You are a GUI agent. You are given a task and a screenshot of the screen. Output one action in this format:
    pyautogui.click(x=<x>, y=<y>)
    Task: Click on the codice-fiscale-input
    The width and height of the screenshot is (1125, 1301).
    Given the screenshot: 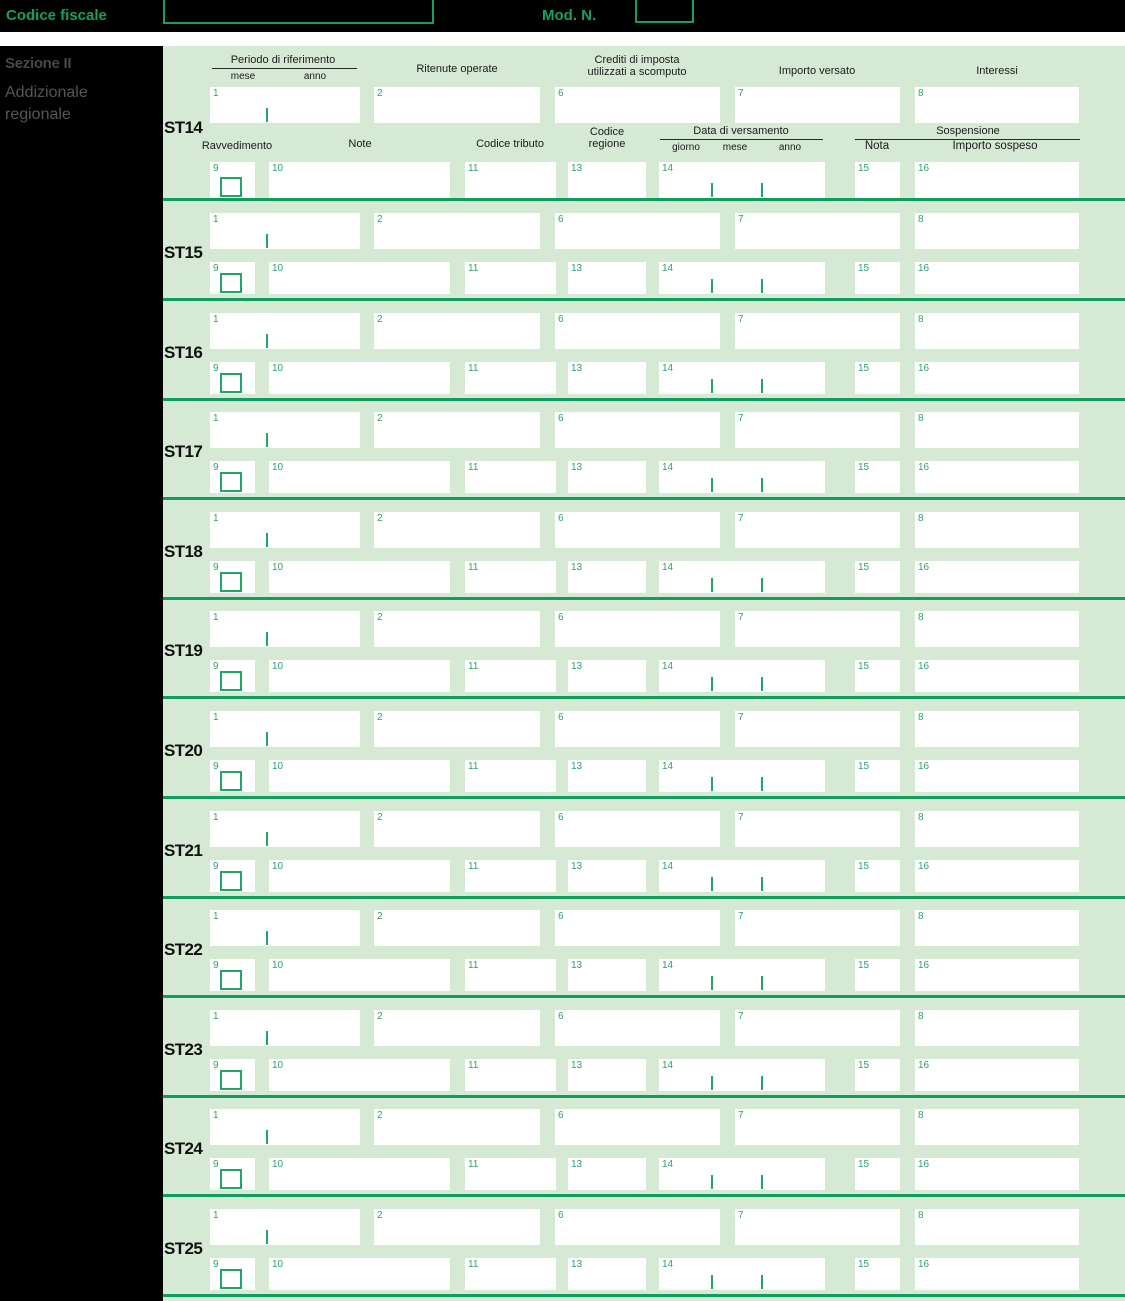 What is the action you would take?
    pyautogui.click(x=298, y=12)
    